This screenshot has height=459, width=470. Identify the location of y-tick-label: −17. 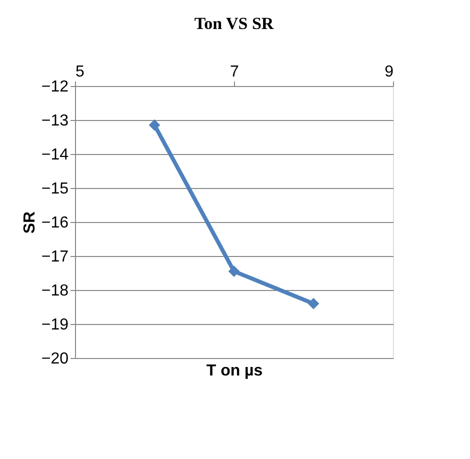
(55, 257).